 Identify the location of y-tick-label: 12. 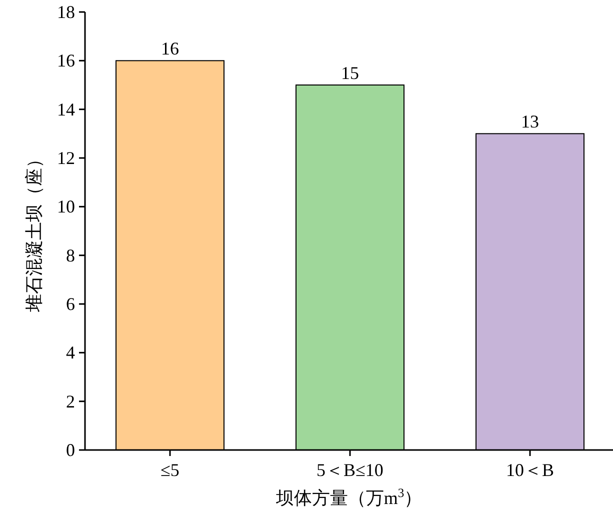
(66, 158).